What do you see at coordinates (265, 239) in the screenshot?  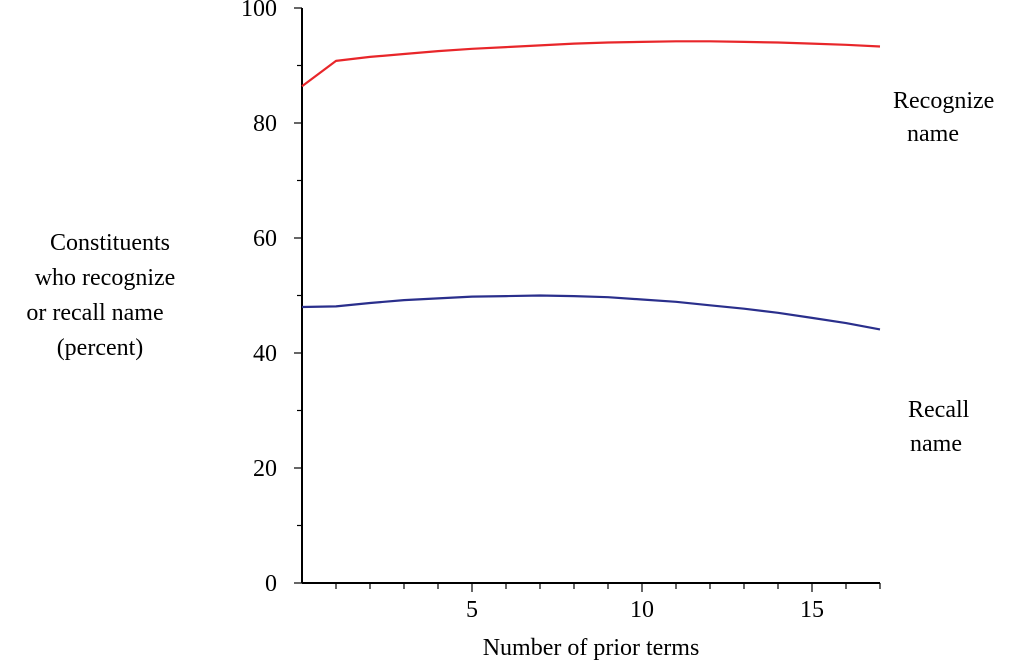 I see `y-tick-label: 60` at bounding box center [265, 239].